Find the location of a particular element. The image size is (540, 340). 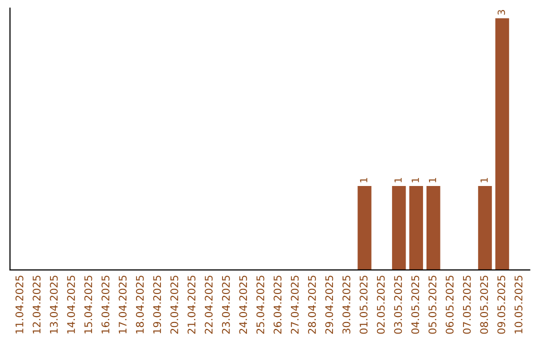

x-tick-label: 14.04.2025 is located at coordinates (71, 305).